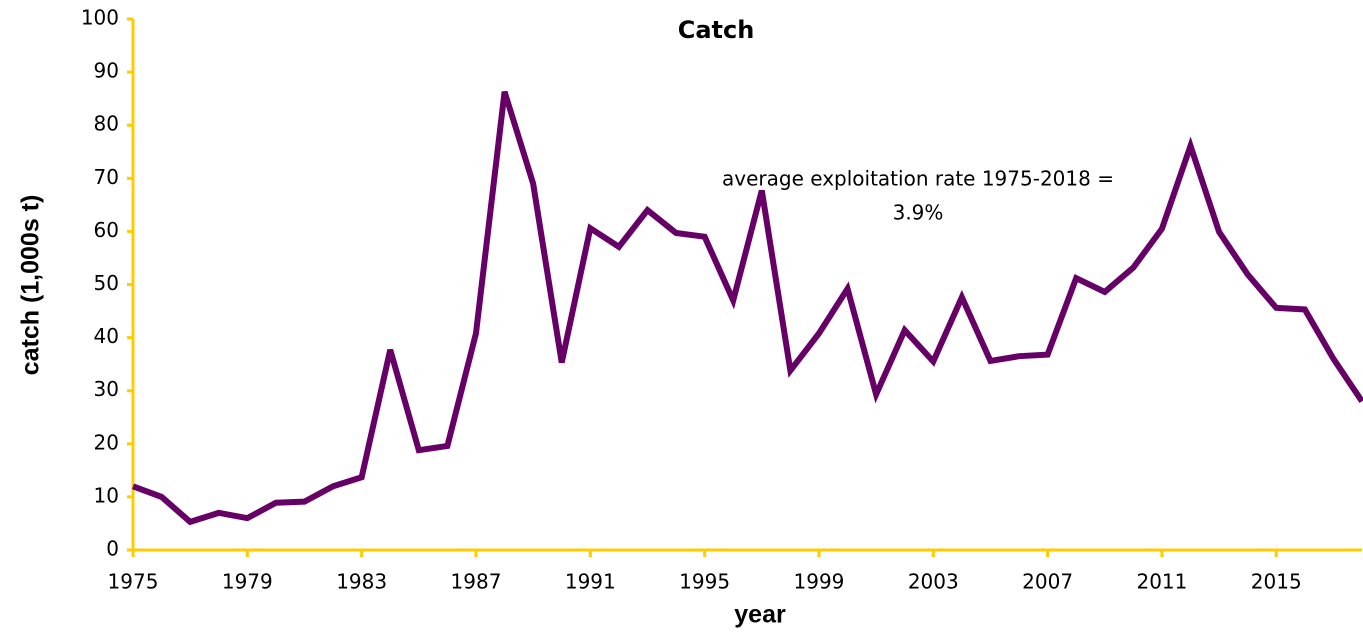 The image size is (1363, 637). Describe the element at coordinates (716, 30) in the screenshot. I see `chart-title: Catch` at that location.